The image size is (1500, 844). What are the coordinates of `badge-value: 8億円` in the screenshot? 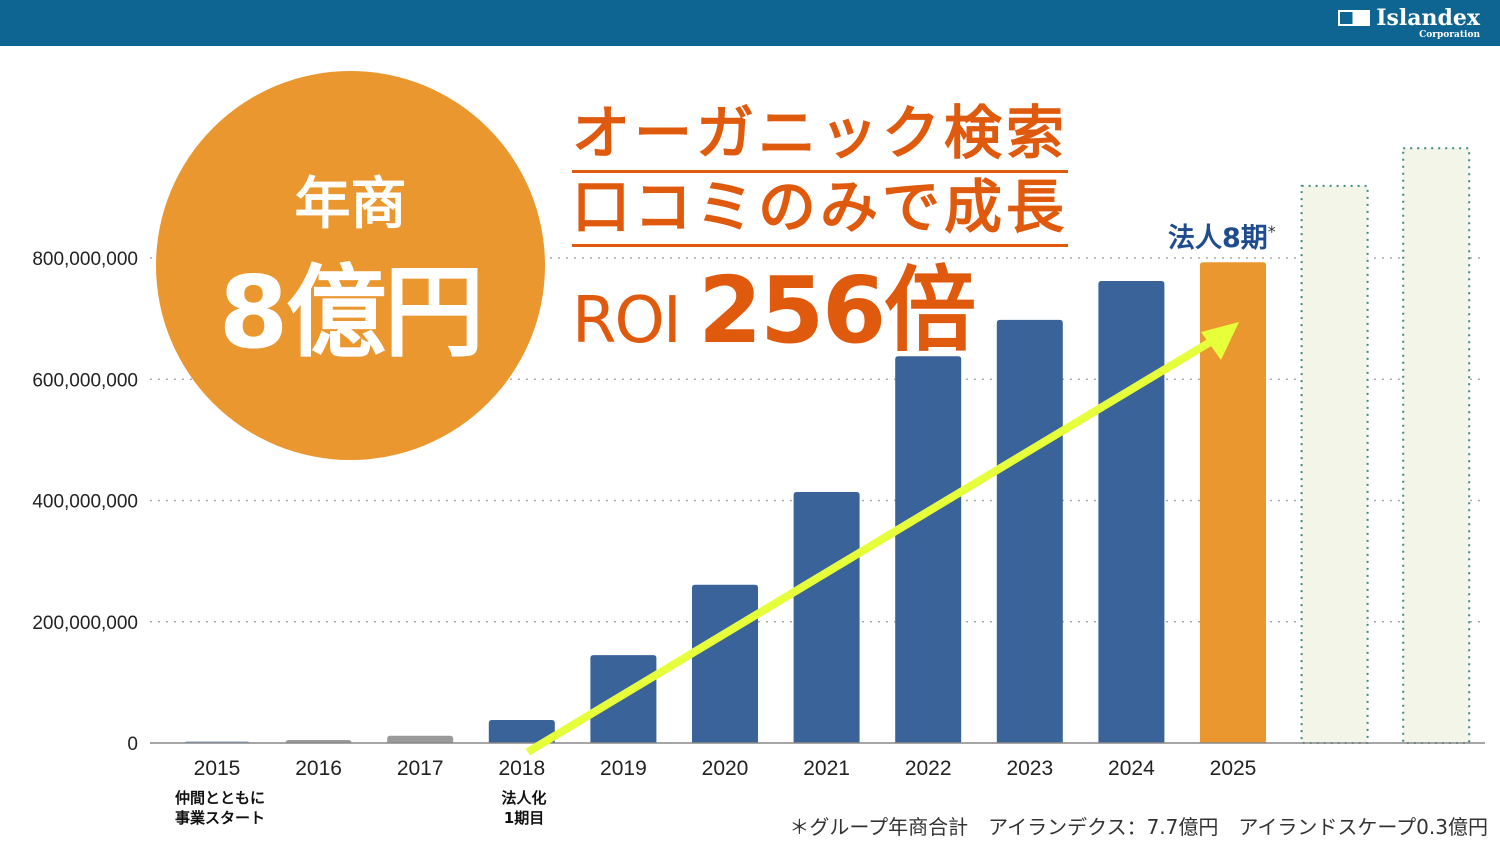 It's located at (351, 312).